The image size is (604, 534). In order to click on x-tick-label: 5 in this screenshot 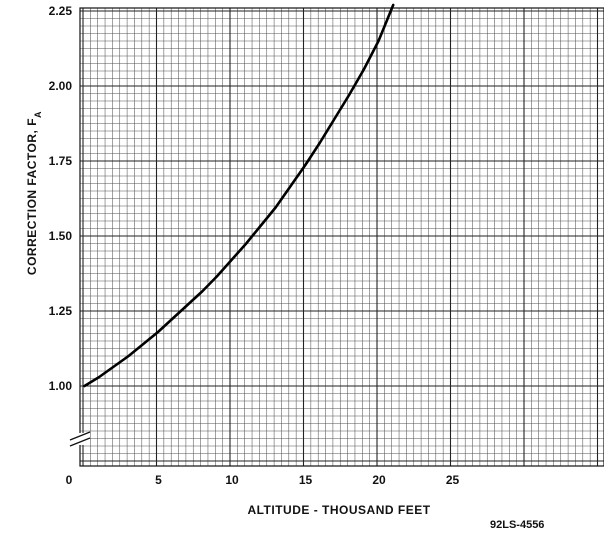, I will do `click(158, 480)`.